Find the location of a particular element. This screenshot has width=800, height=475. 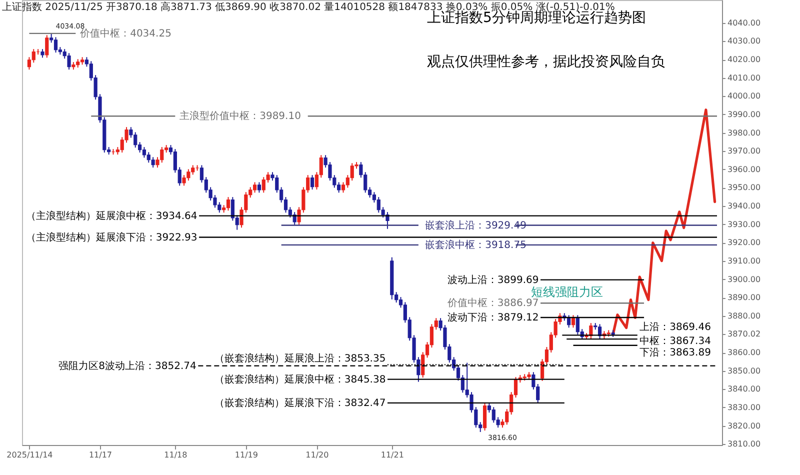

y-tick-label: 3830.00 is located at coordinates (744, 407).